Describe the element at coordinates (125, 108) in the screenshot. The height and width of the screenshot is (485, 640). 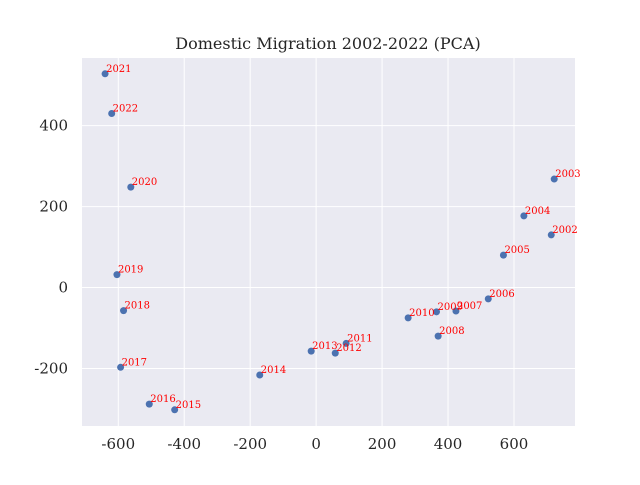
I see `point-label: 2022` at that location.